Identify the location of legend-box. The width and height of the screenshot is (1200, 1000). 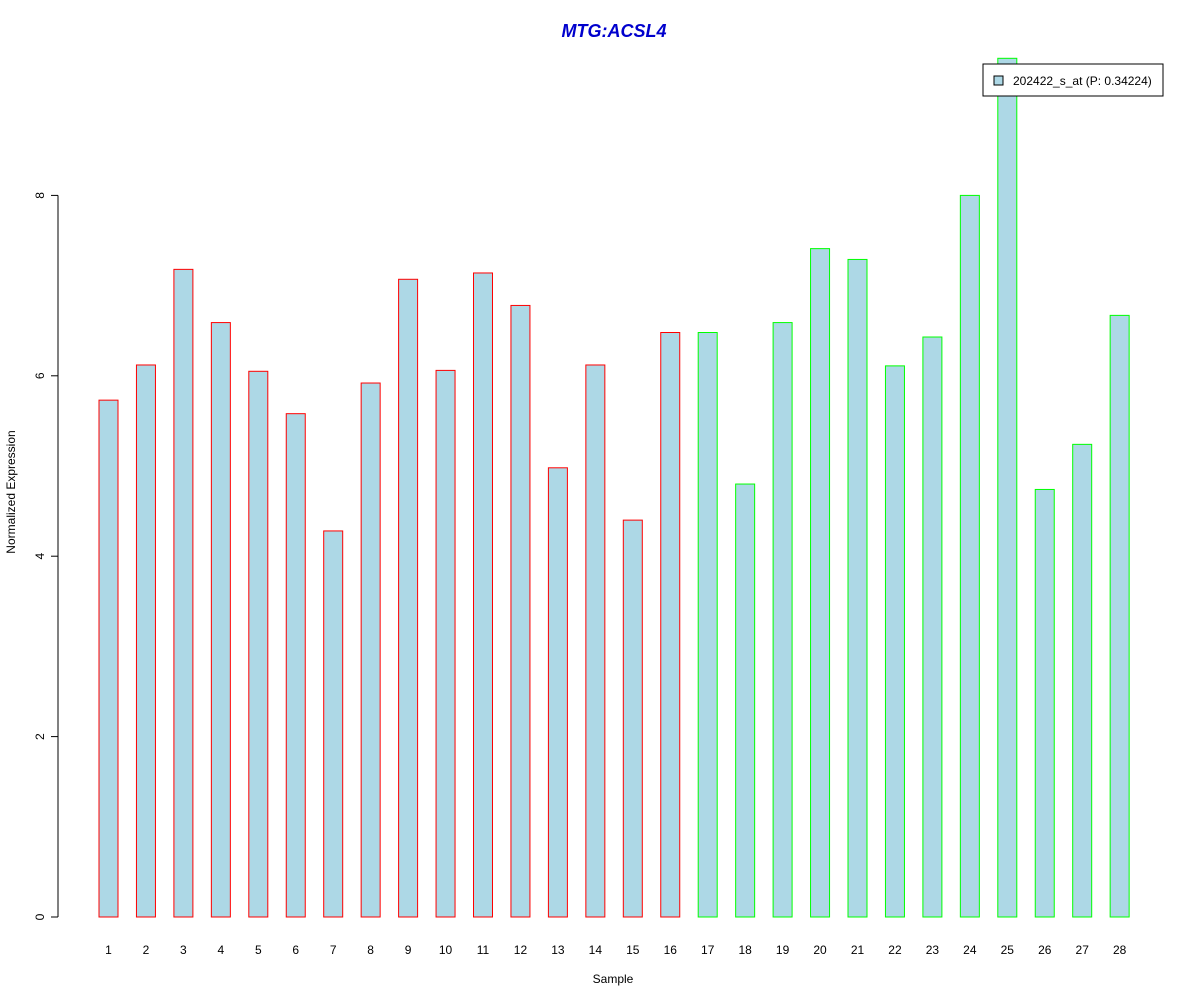
(1073, 80).